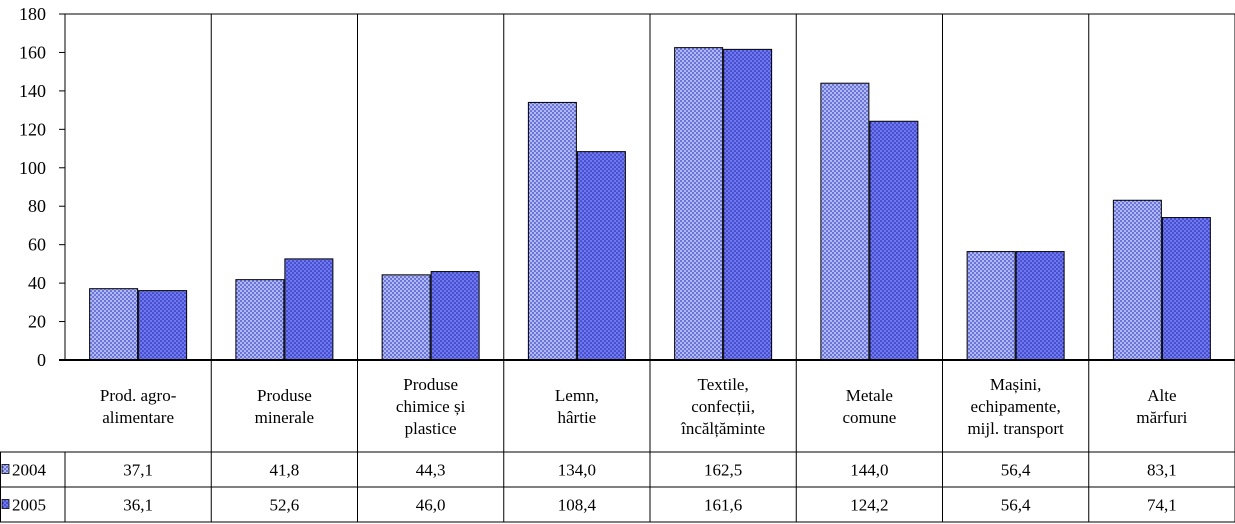 The image size is (1235, 524). I want to click on y-tick-label: 0, so click(41, 360).